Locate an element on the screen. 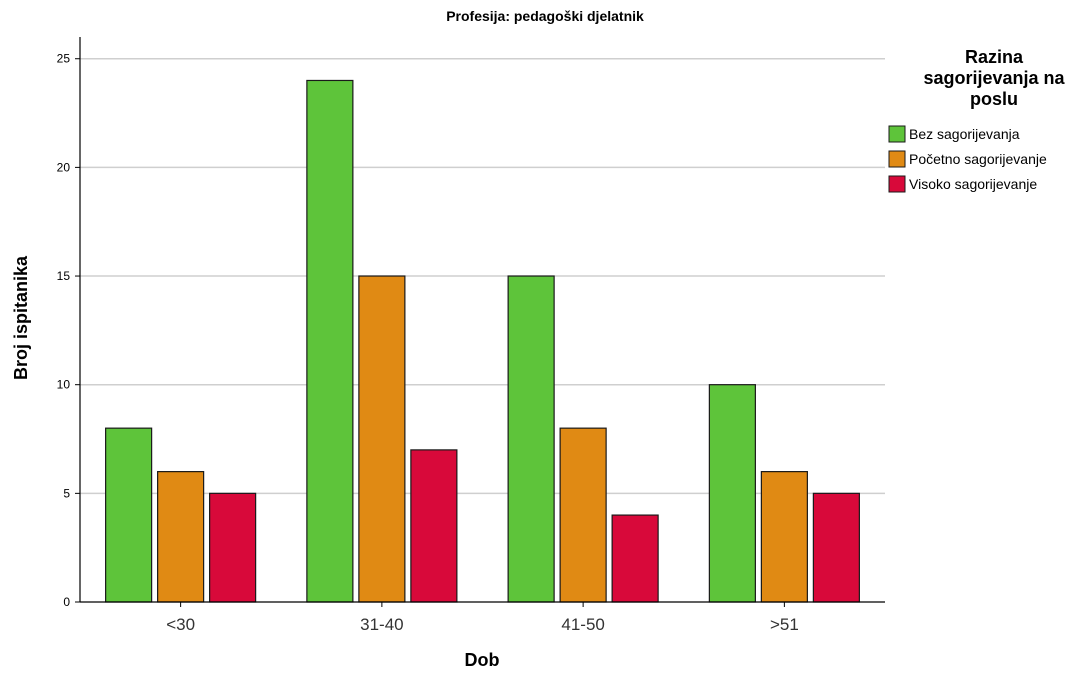 Image resolution: width=1090 pixels, height=679 pixels. legend-title-line-1: Razina is located at coordinates (994, 57).